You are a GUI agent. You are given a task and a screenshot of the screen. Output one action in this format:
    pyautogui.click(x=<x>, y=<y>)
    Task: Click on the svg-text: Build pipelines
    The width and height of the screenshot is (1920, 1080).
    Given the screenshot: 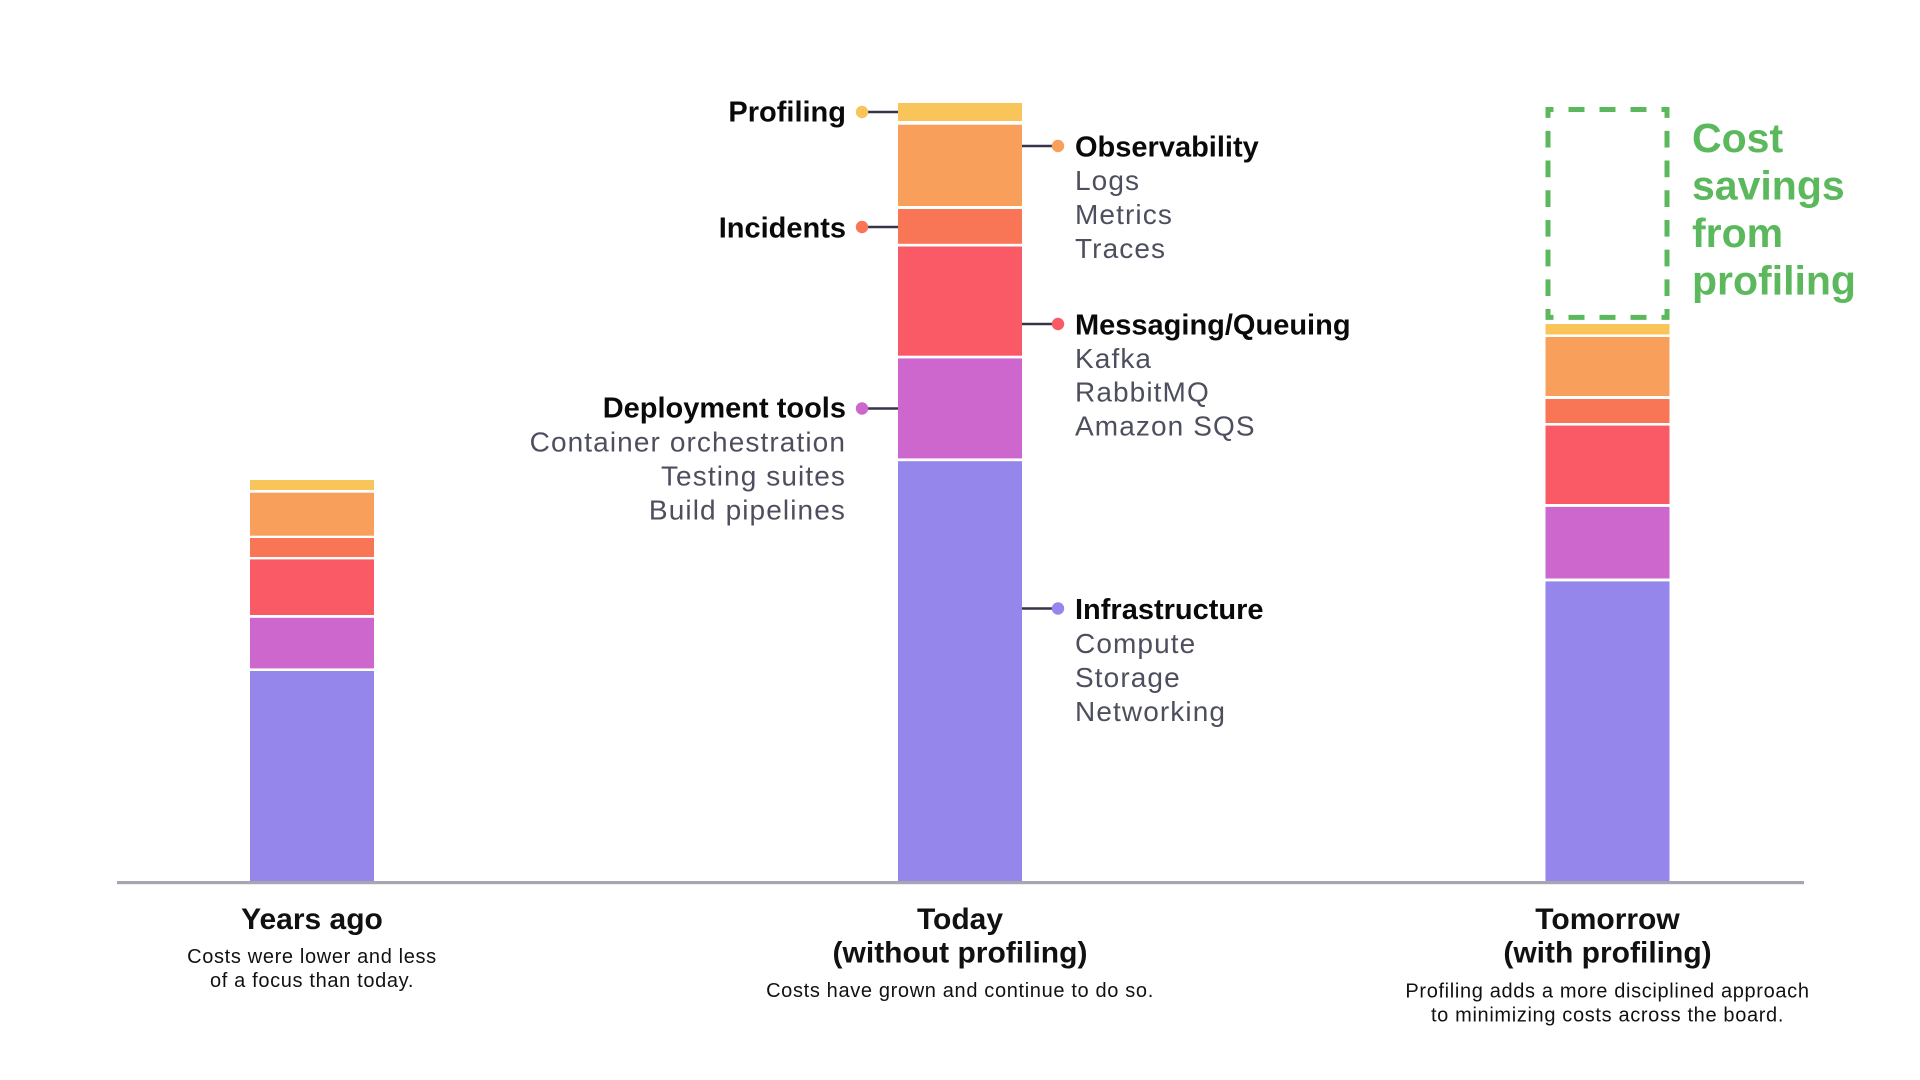 What is the action you would take?
    pyautogui.click(x=747, y=510)
    